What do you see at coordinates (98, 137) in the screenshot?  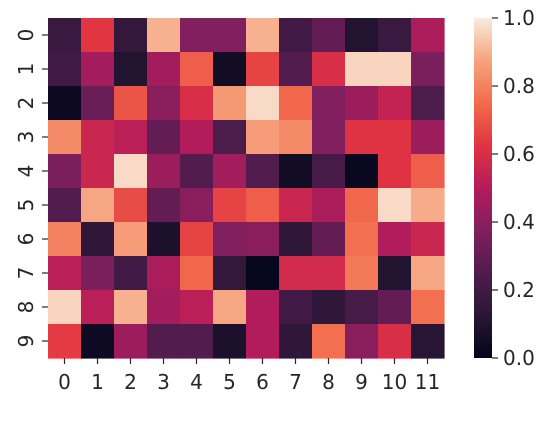 I see `heatmap-cell-r3-c1` at bounding box center [98, 137].